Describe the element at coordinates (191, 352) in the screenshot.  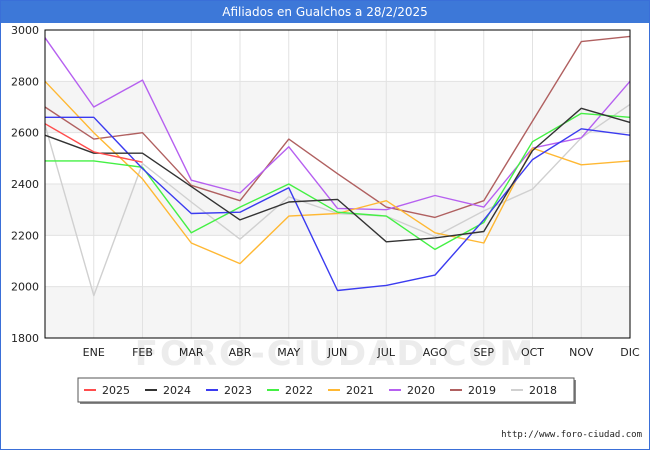
I see `x-tick-label: MAR` at that location.